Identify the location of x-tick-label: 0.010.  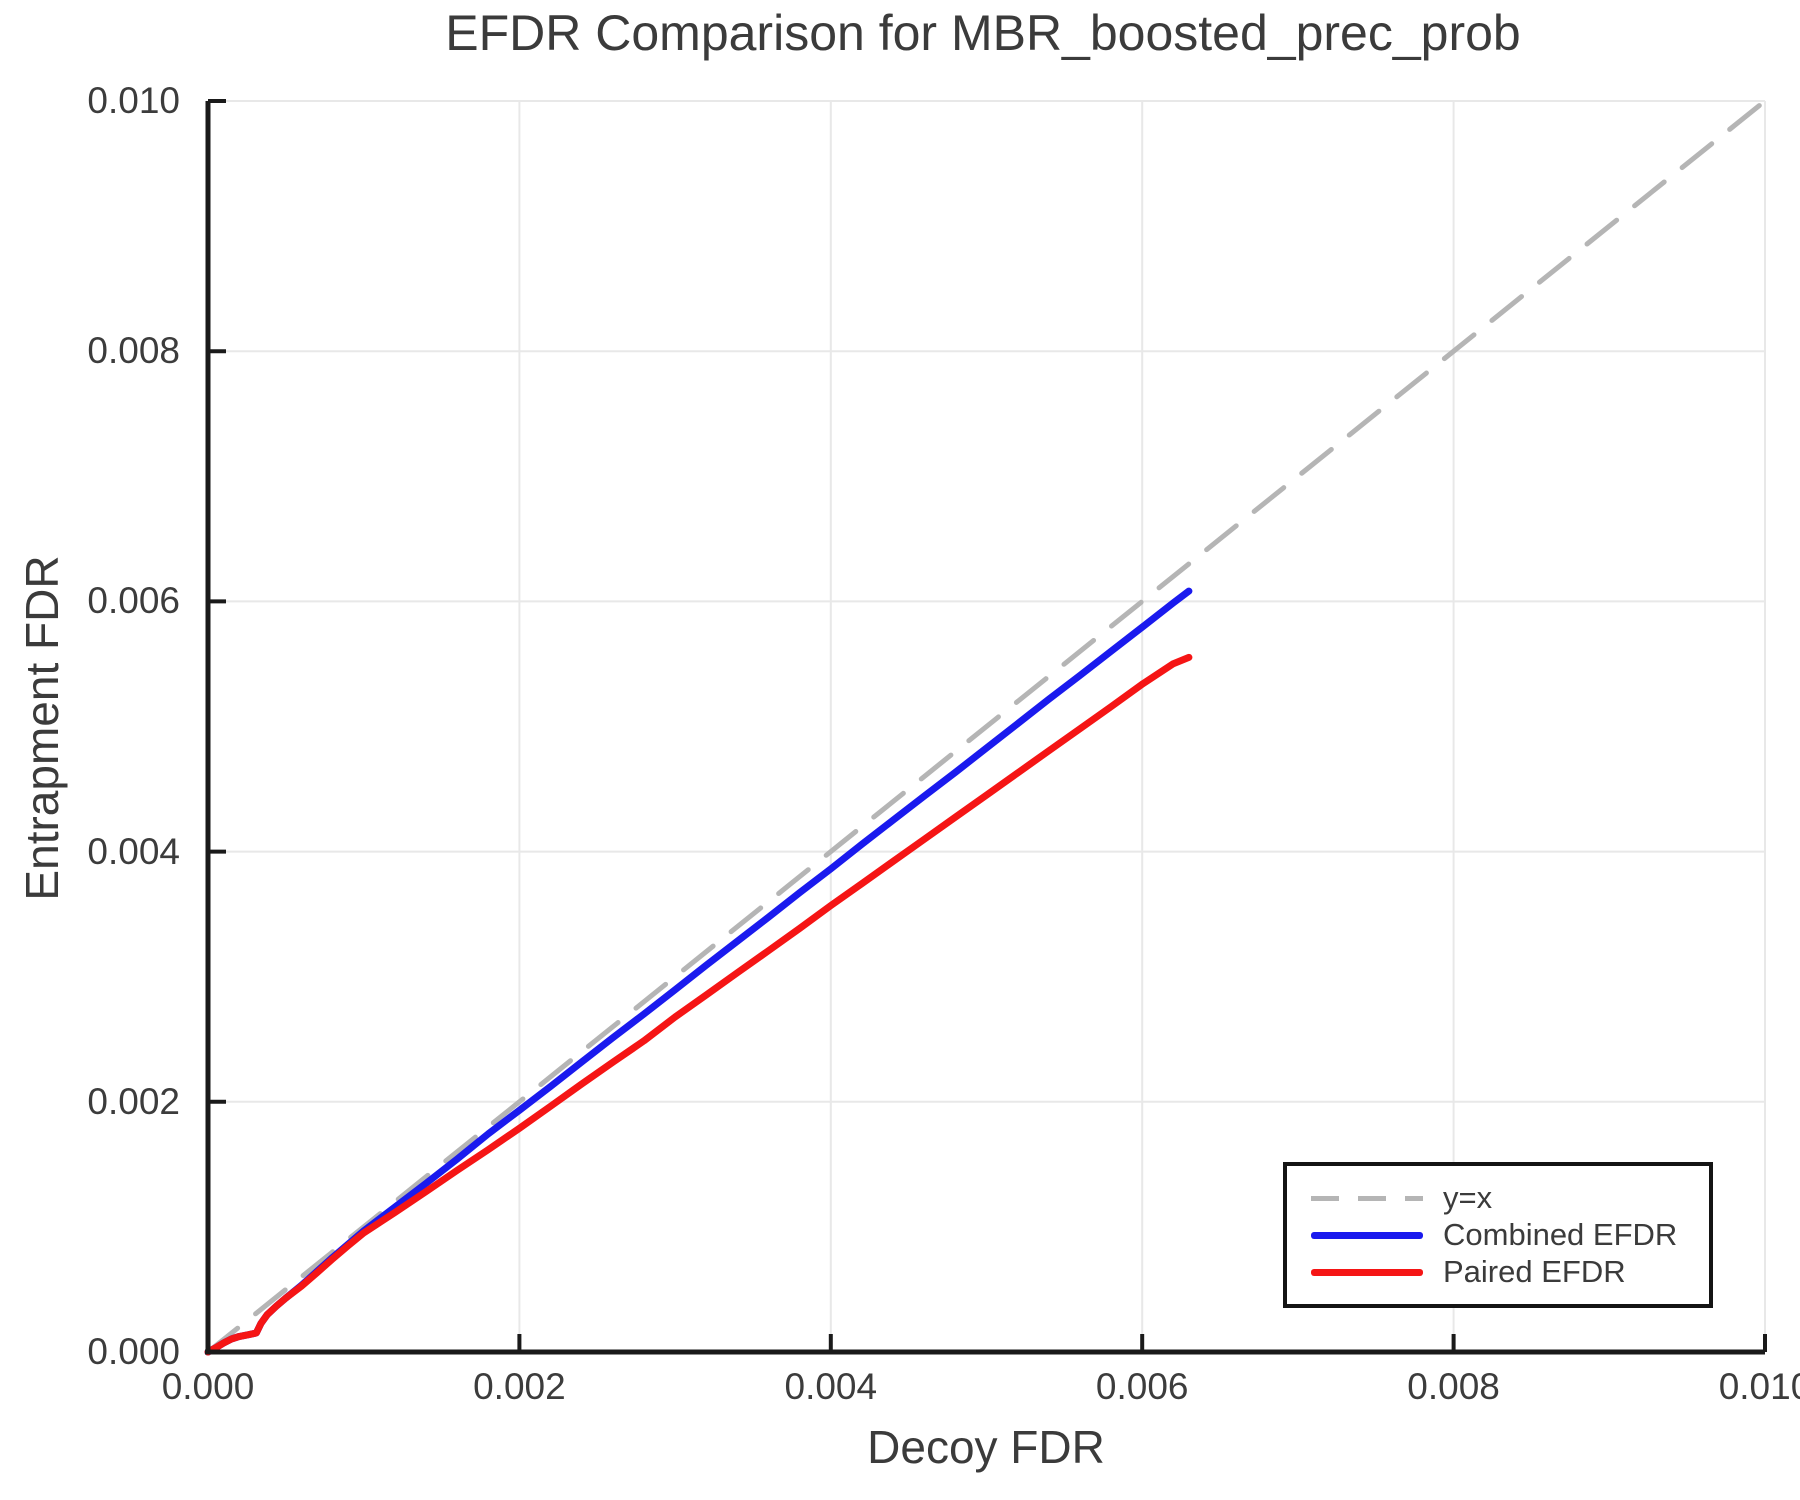
(1759, 1386).